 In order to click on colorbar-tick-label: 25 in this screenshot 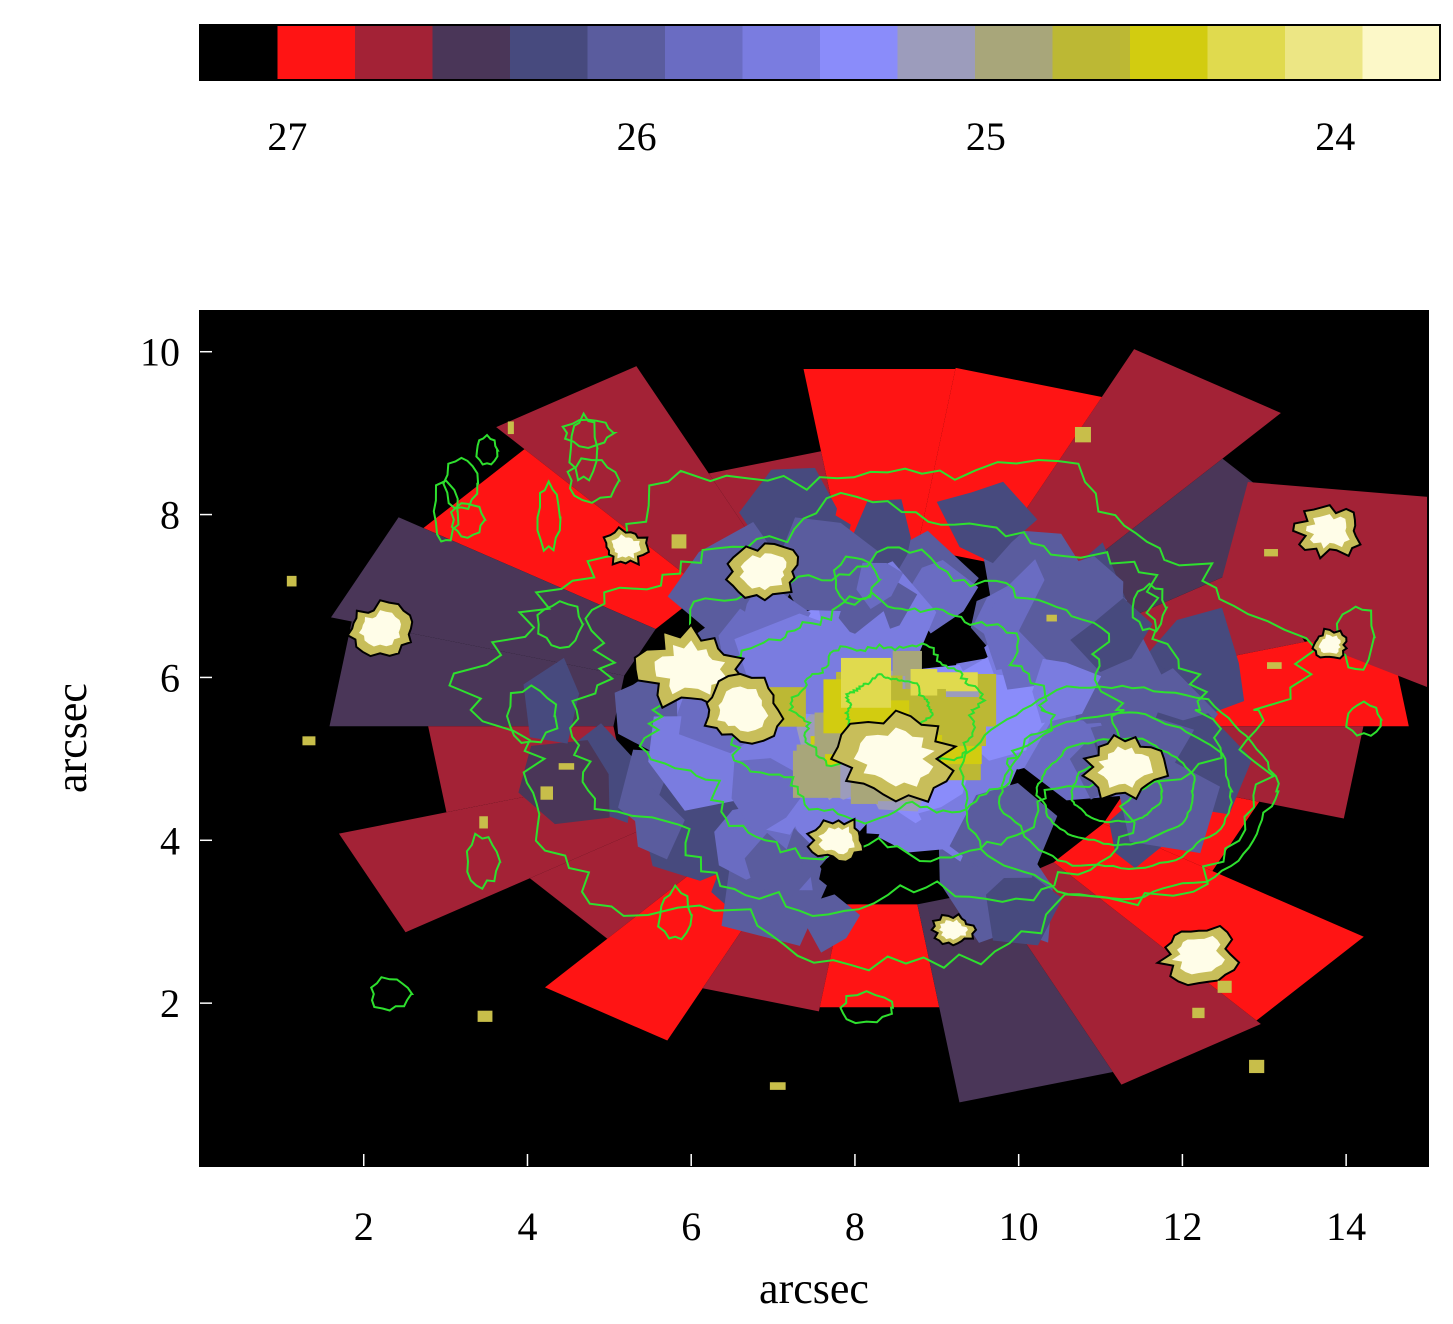, I will do `click(986, 136)`.